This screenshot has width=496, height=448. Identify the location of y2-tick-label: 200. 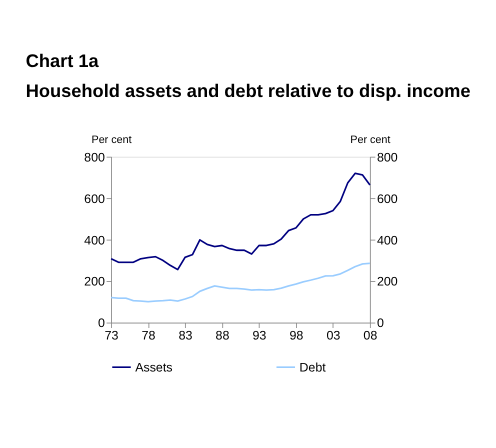
(387, 281).